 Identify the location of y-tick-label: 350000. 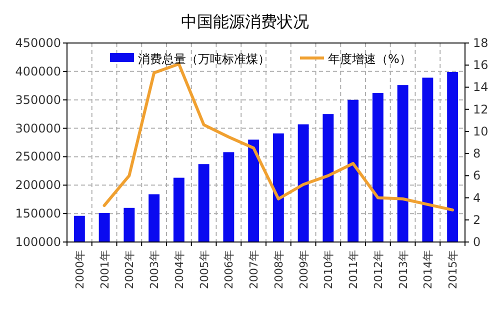
(38, 99).